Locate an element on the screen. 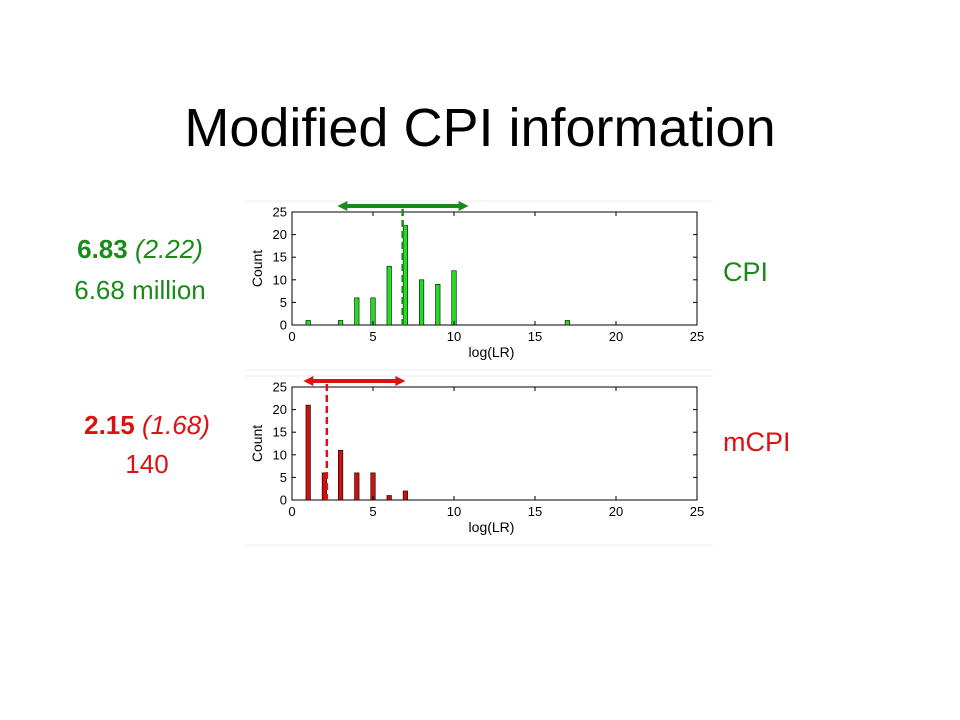 Image resolution: width=960 pixels, height=720 pixels. cpi-label: CPI is located at coordinates (746, 272).